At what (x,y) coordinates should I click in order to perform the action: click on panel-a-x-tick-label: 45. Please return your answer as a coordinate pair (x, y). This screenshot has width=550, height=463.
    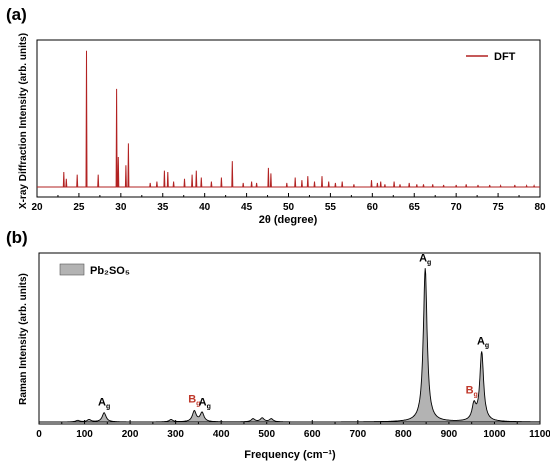
    Looking at the image, I should click on (247, 207).